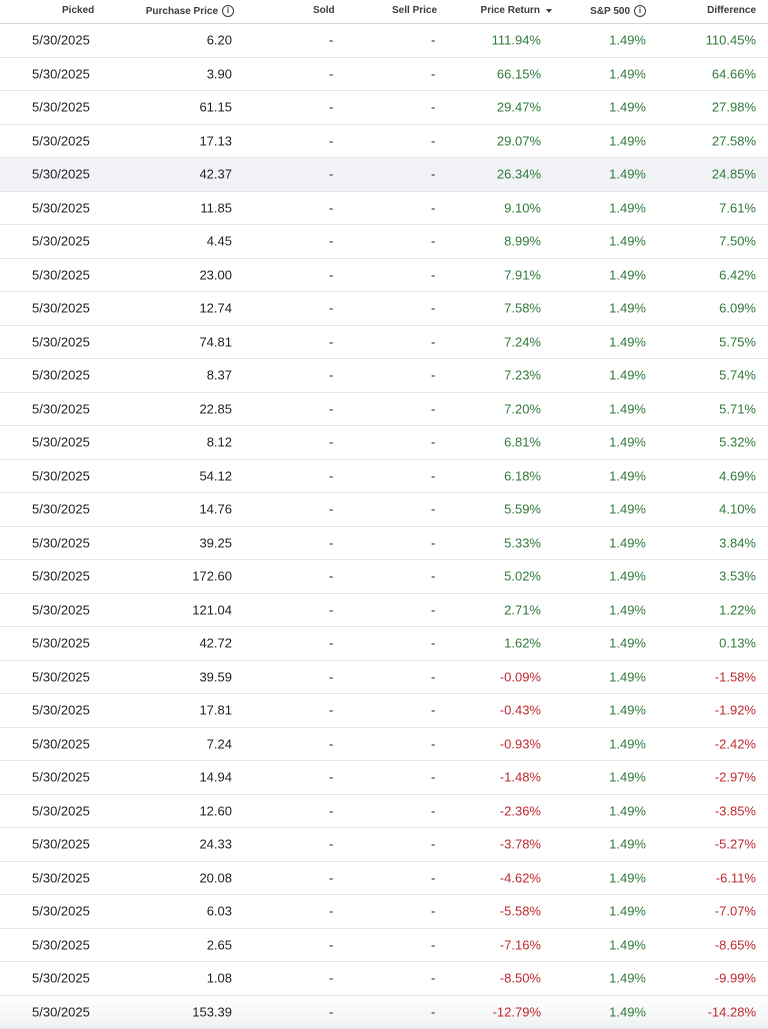 The width and height of the screenshot is (768, 1029). Describe the element at coordinates (522, 408) in the screenshot. I see `cell-price-return: 7.20%` at that location.